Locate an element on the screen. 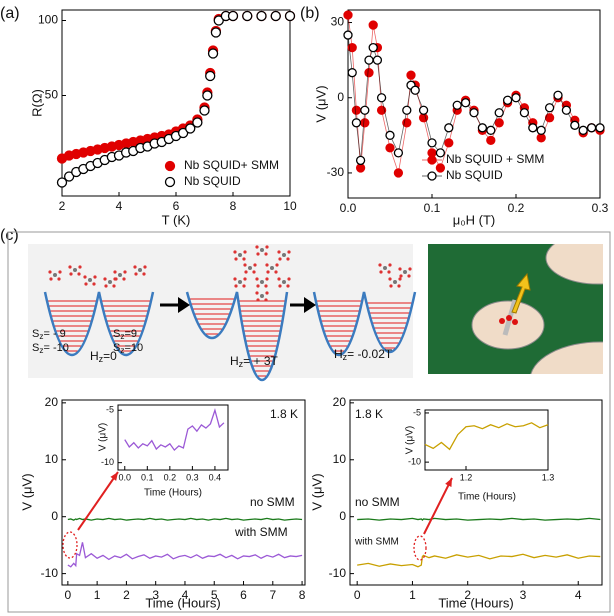  x-axis-title: Time (Hours) is located at coordinates (475, 602).